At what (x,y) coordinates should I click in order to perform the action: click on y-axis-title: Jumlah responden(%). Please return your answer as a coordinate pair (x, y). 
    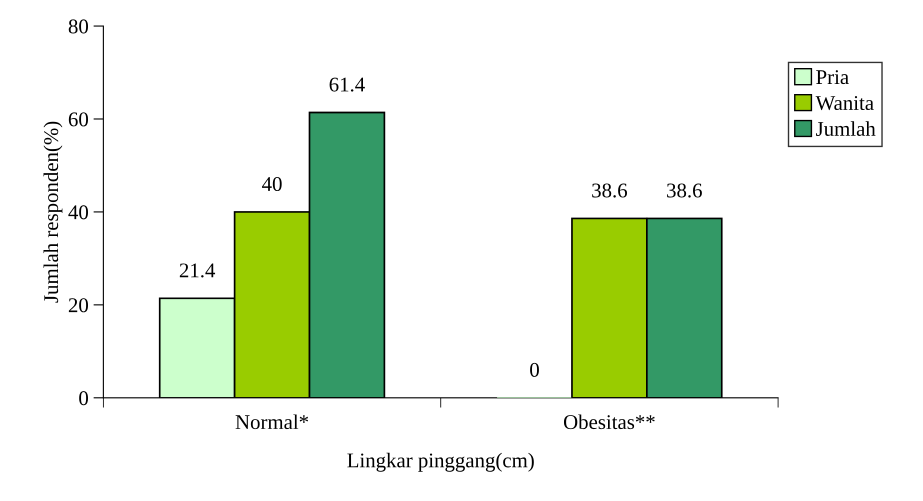
    Looking at the image, I should click on (53, 212).